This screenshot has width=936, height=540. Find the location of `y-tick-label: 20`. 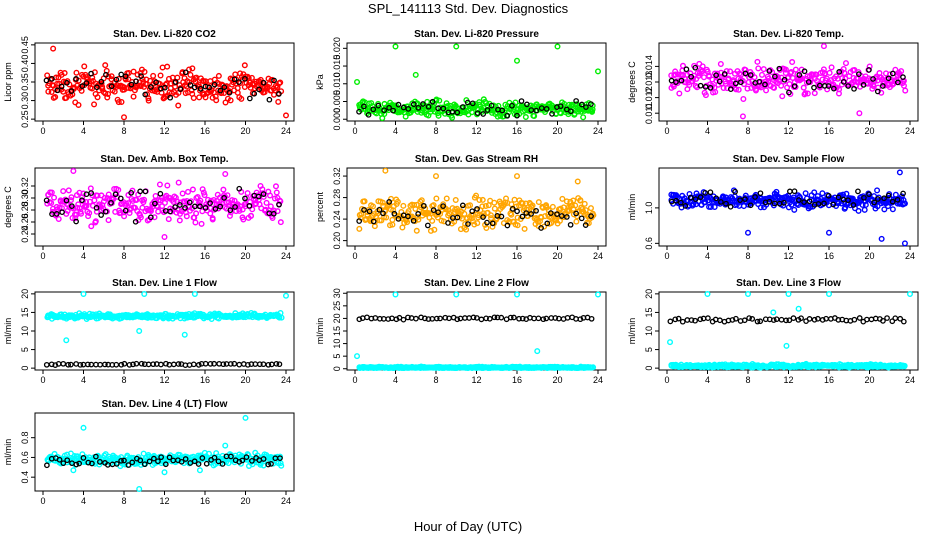

y-tick-label: 20 is located at coordinates (25, 294).